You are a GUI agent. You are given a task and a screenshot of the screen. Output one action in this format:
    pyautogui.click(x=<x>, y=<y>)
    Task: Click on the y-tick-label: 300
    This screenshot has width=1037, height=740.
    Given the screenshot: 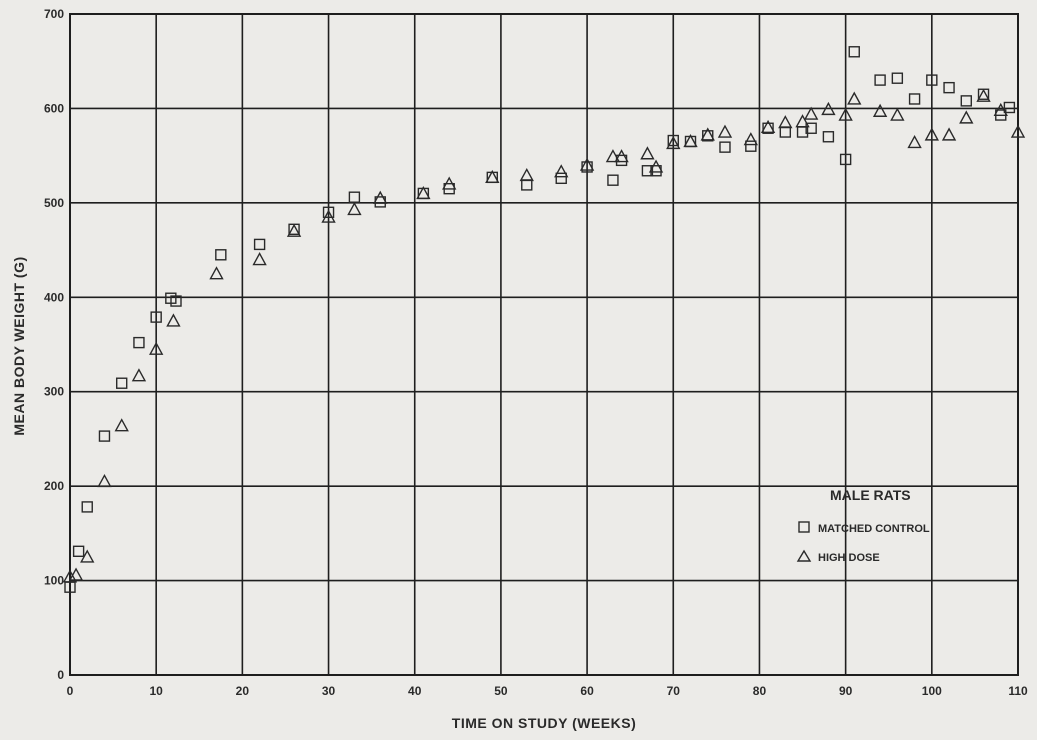 What is the action you would take?
    pyautogui.click(x=54, y=392)
    